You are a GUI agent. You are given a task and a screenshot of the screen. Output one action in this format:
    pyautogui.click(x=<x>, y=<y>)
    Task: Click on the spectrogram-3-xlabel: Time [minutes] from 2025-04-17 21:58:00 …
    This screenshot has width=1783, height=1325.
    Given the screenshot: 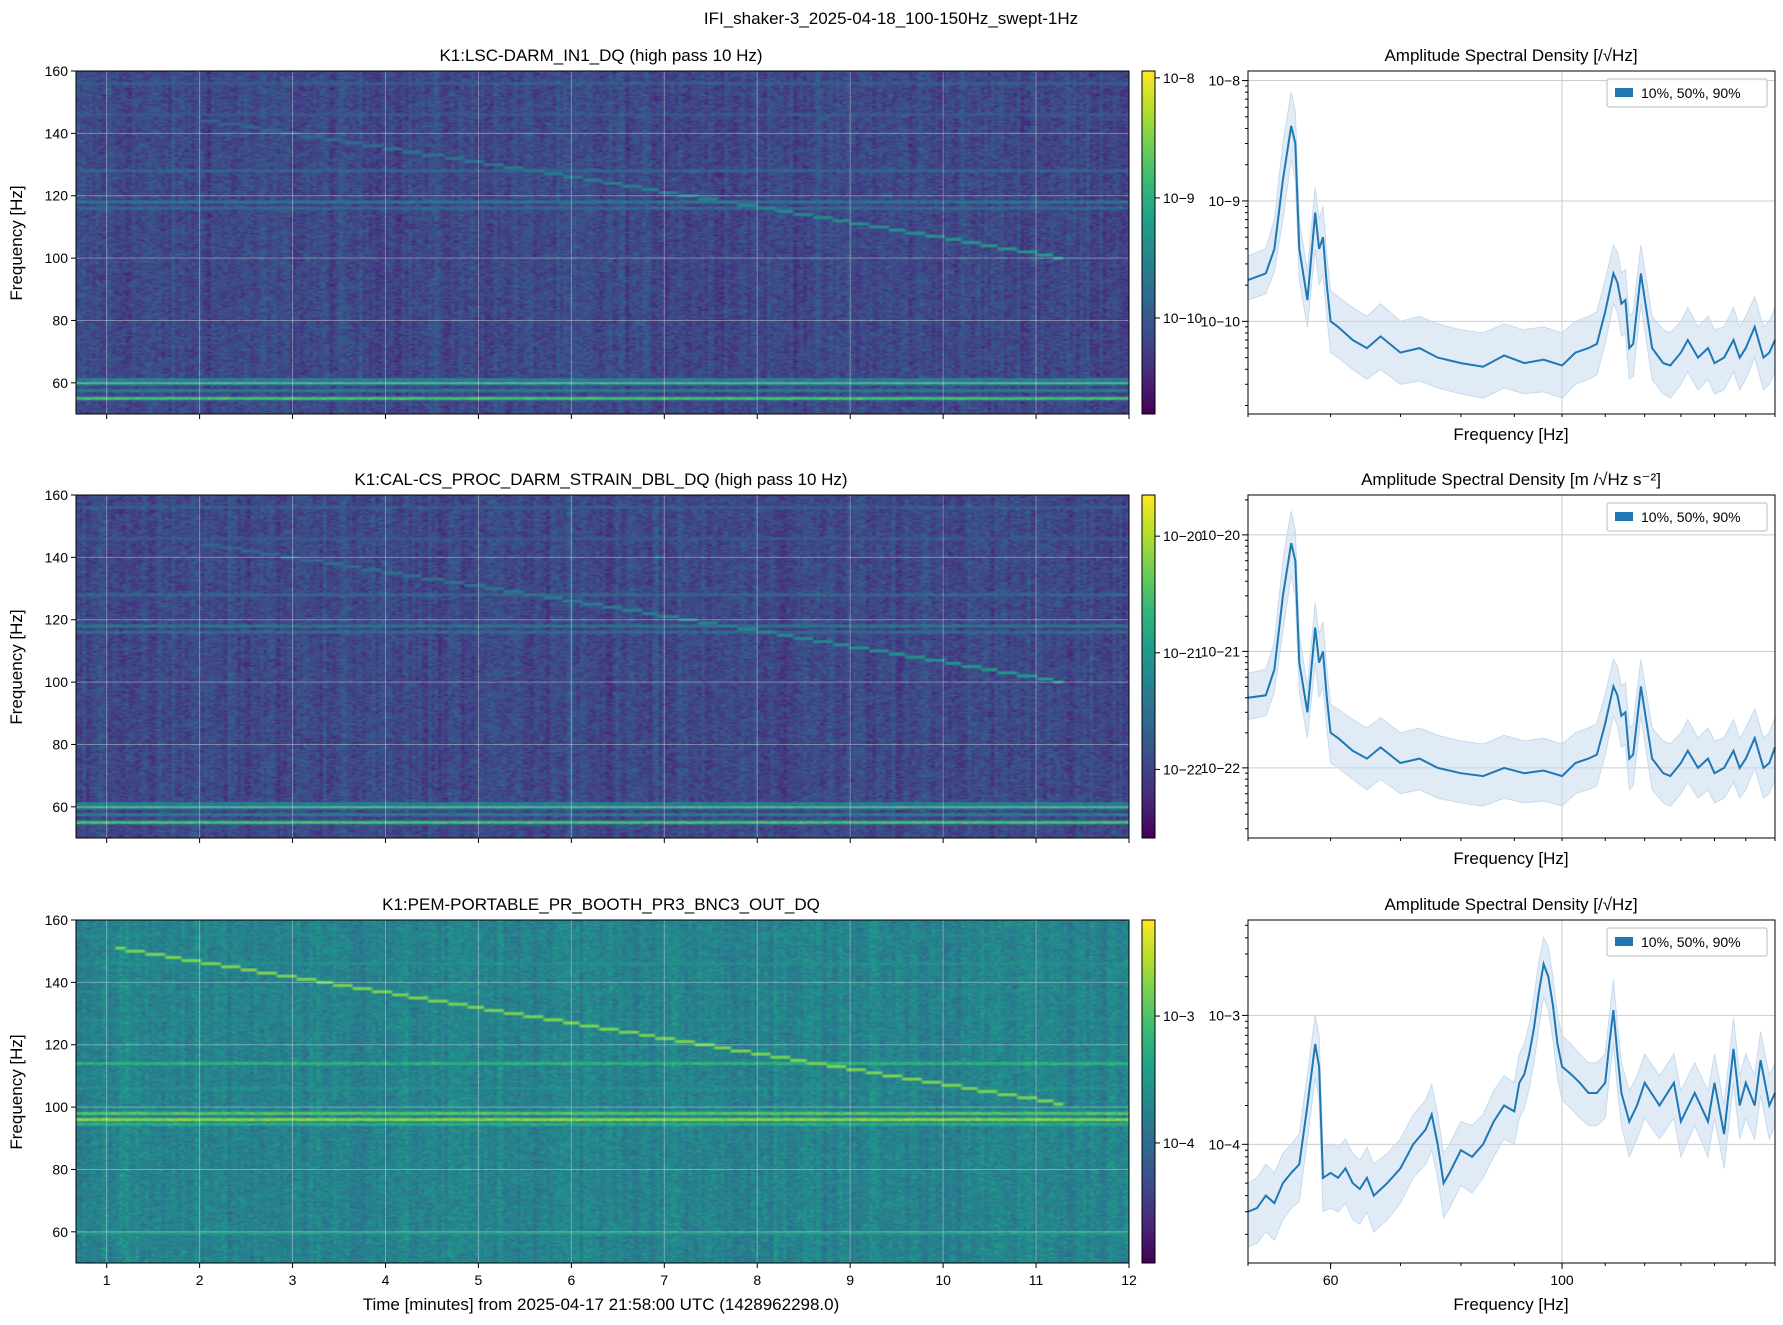 What is the action you would take?
    pyautogui.click(x=601, y=1304)
    